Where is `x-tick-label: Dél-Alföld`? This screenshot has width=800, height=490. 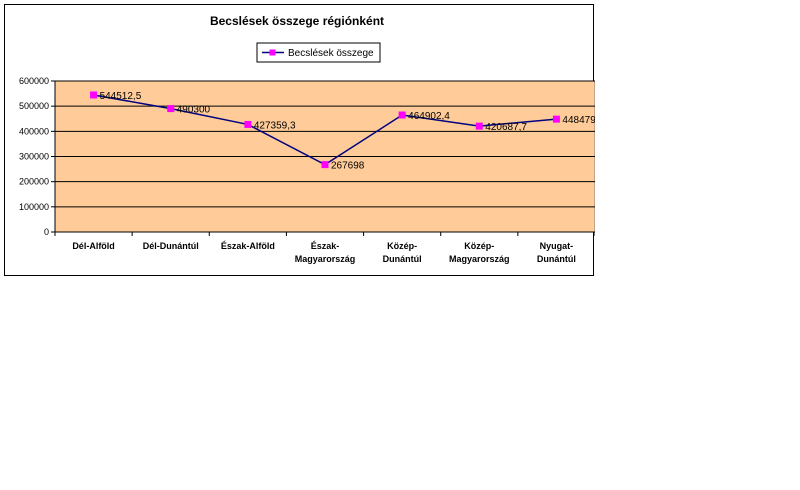 x-tick-label: Dél-Alföld is located at coordinates (93, 246).